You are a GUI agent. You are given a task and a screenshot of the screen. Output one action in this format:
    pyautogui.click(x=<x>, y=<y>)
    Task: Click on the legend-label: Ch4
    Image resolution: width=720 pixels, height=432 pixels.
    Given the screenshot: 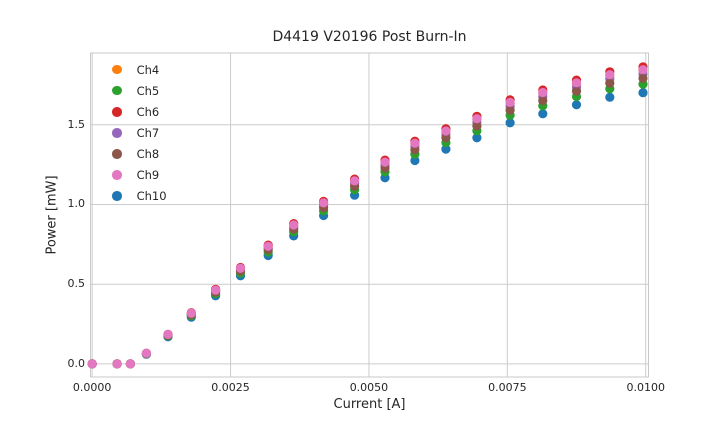 What is the action you would take?
    pyautogui.click(x=148, y=69)
    